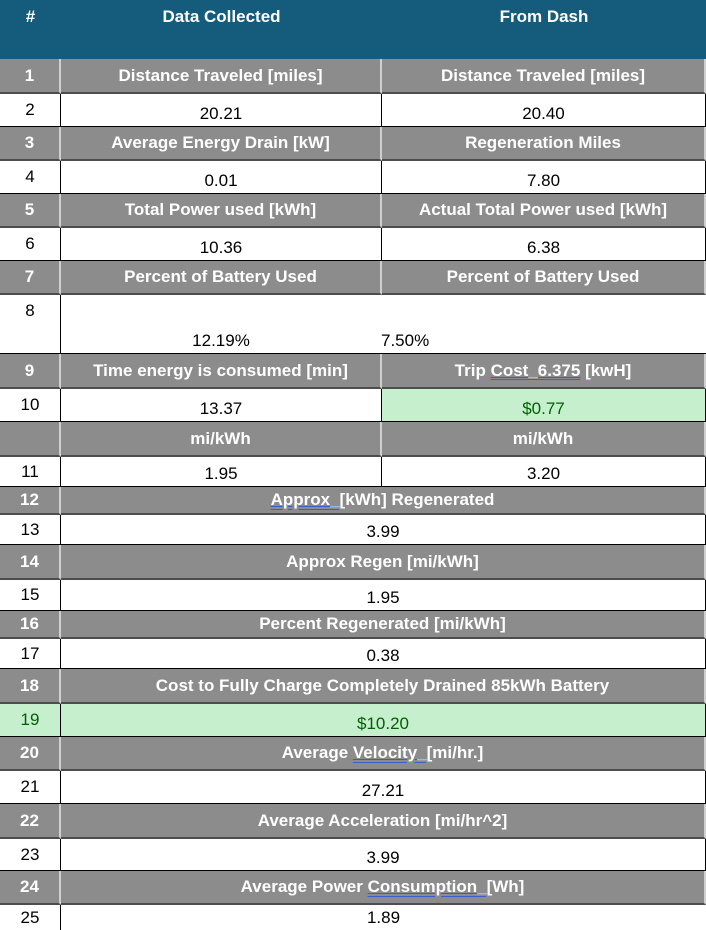 The height and width of the screenshot is (930, 706). Describe the element at coordinates (30, 821) in the screenshot. I see `row-number: 22` at that location.